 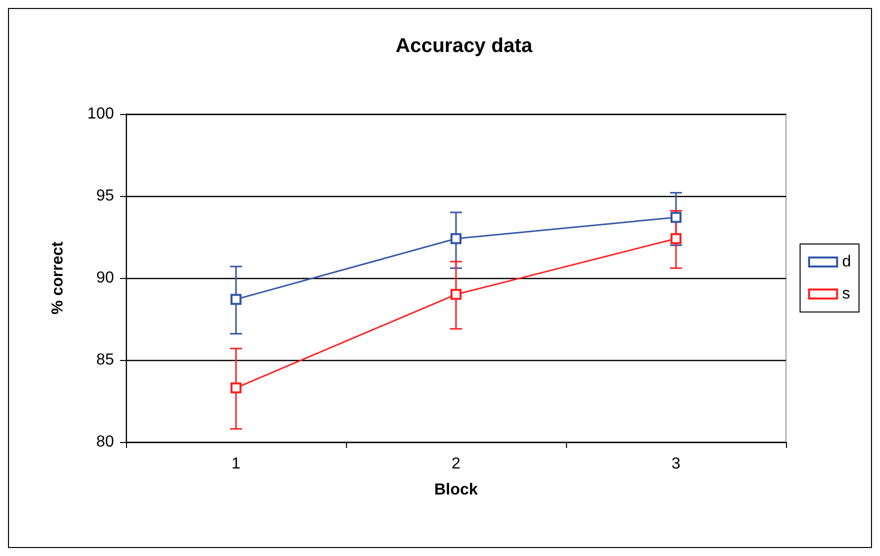 I want to click on y-tick-label: 100, so click(x=100, y=114).